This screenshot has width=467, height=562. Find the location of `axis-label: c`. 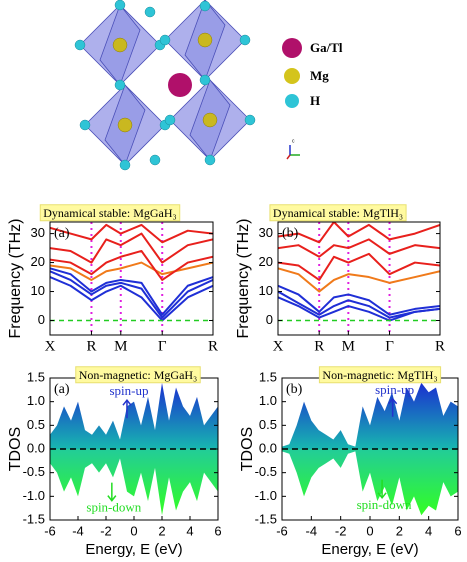

axis-label: c is located at coordinates (293, 141).